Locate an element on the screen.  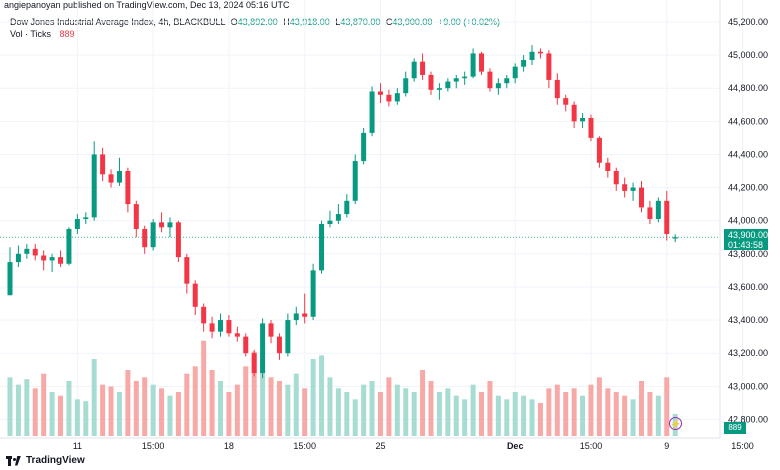
price-tick-label: 44,800.00 is located at coordinates (748, 88).